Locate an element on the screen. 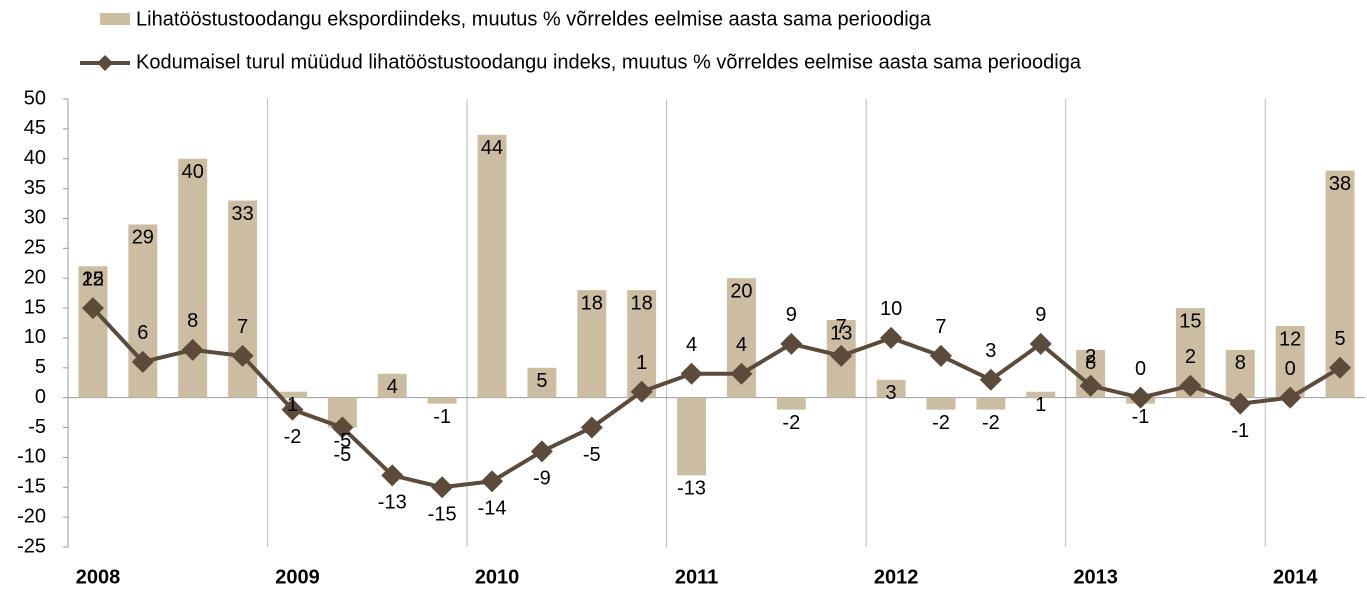 The image size is (1367, 596). bar-value-label: 40 is located at coordinates (193, 172).